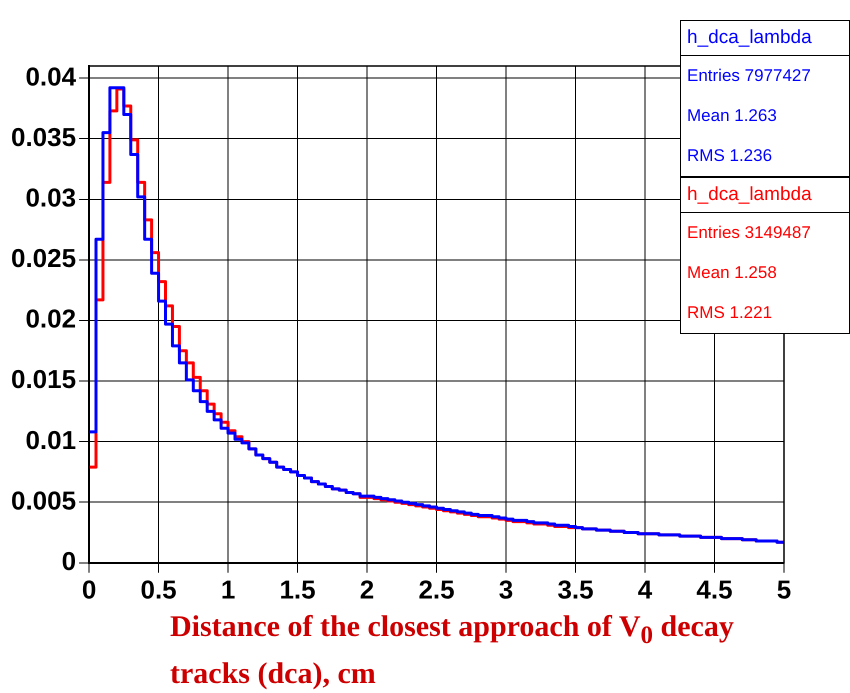 This screenshot has width=850, height=693. What do you see at coordinates (506, 589) in the screenshot?
I see `x-tick-label: 3` at bounding box center [506, 589].